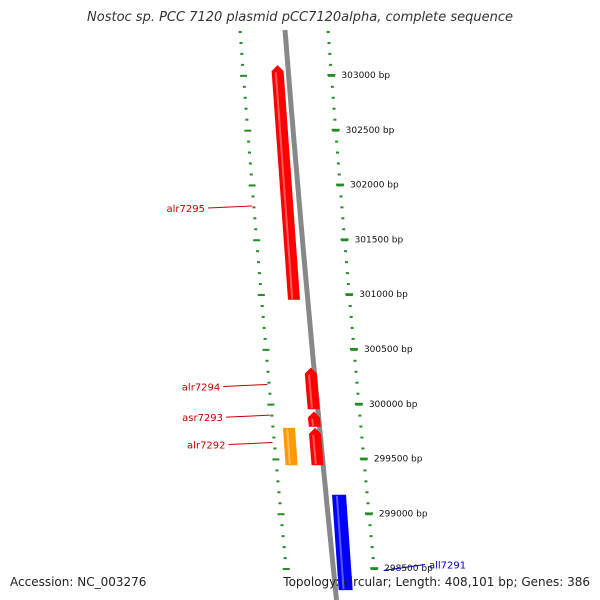  What do you see at coordinates (388, 350) in the screenshot?
I see `tick-label: 300500 bp` at bounding box center [388, 350].